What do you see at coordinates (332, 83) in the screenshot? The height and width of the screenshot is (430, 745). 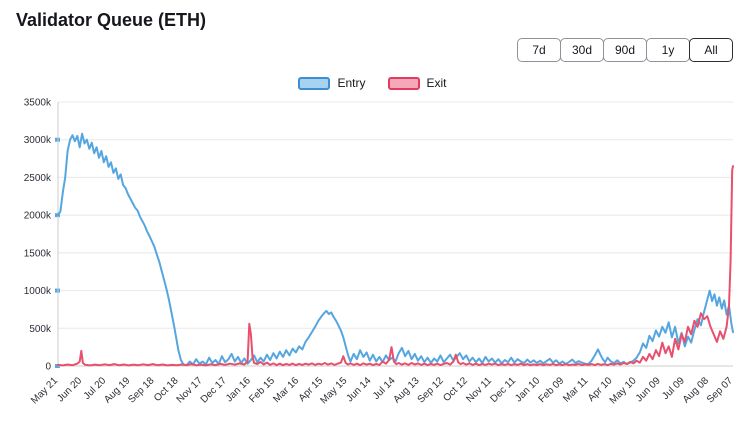 I see `legend-item-entry: Entry` at bounding box center [332, 83].